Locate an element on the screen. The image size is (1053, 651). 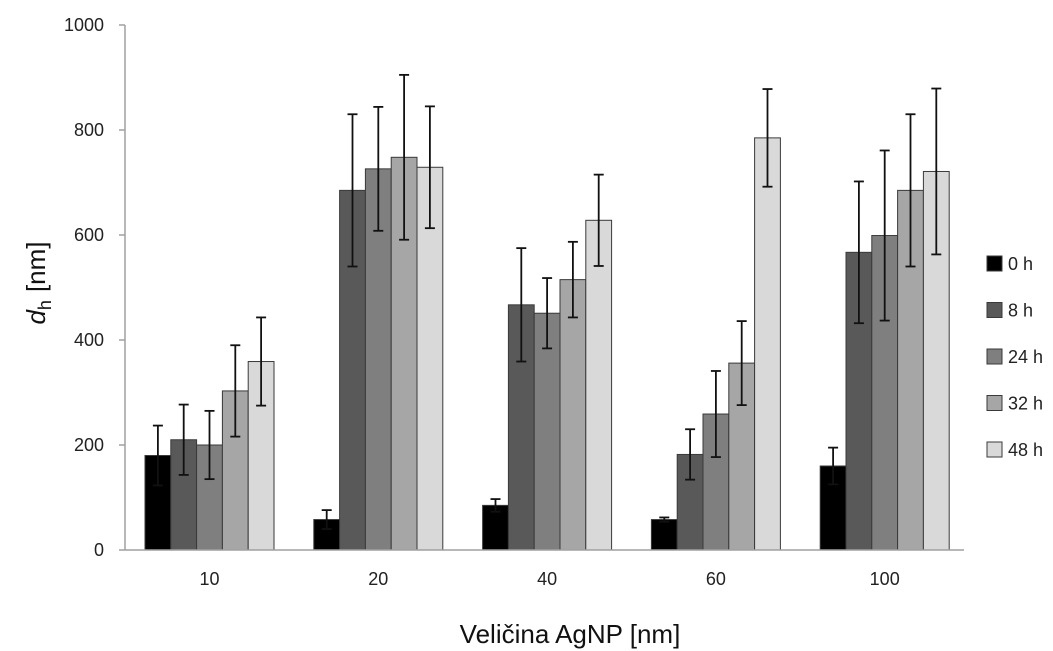
error-bar-100-24h is located at coordinates (884, 235).